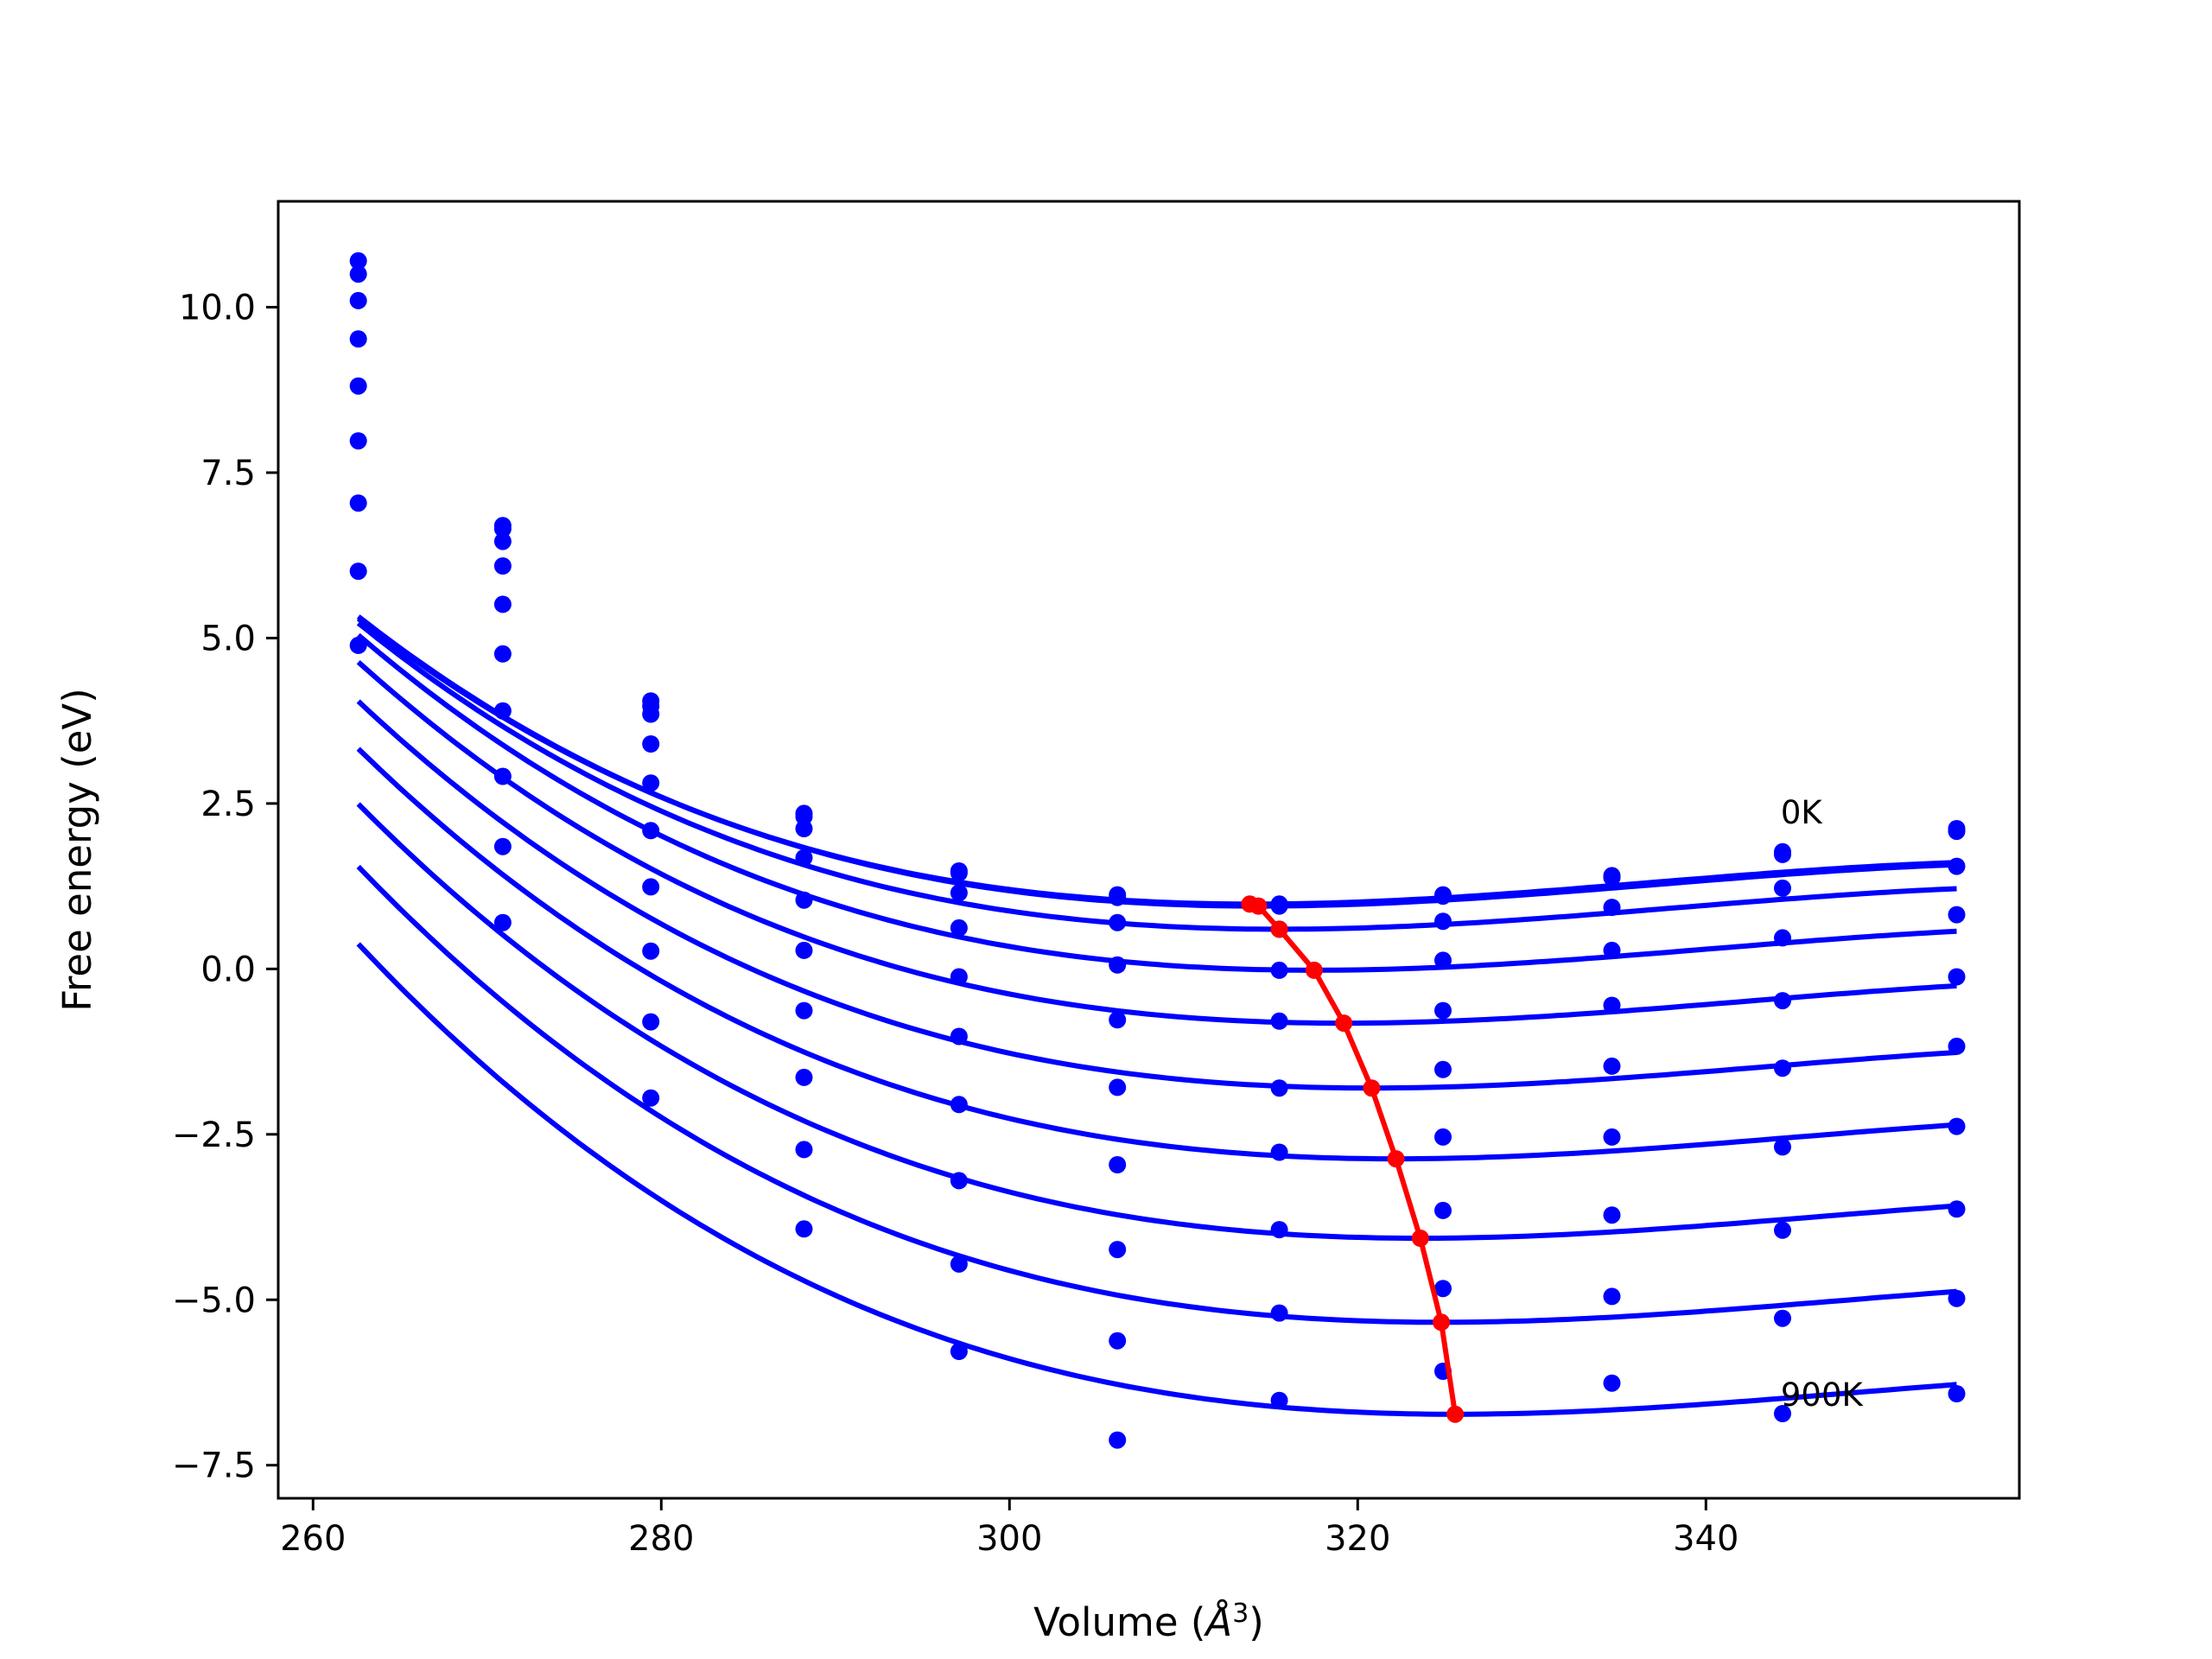 The image size is (2212, 1659). I want to click on x-tick-label: 300, so click(1009, 1539).